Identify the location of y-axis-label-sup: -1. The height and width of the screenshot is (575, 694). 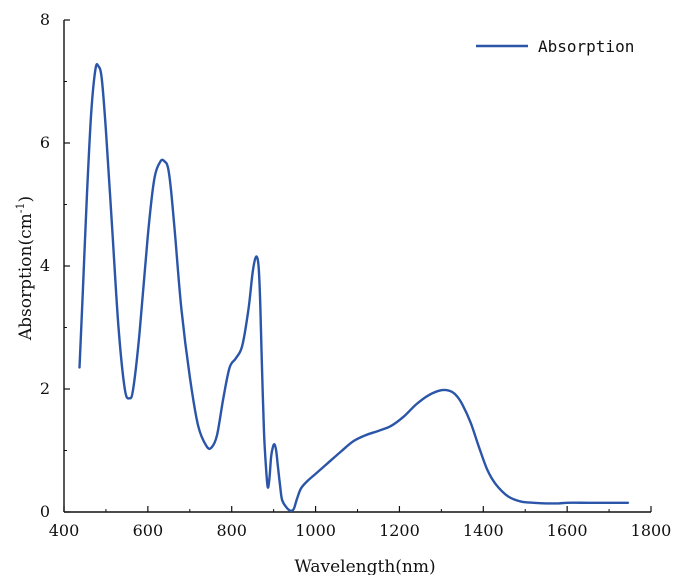
(20, 208).